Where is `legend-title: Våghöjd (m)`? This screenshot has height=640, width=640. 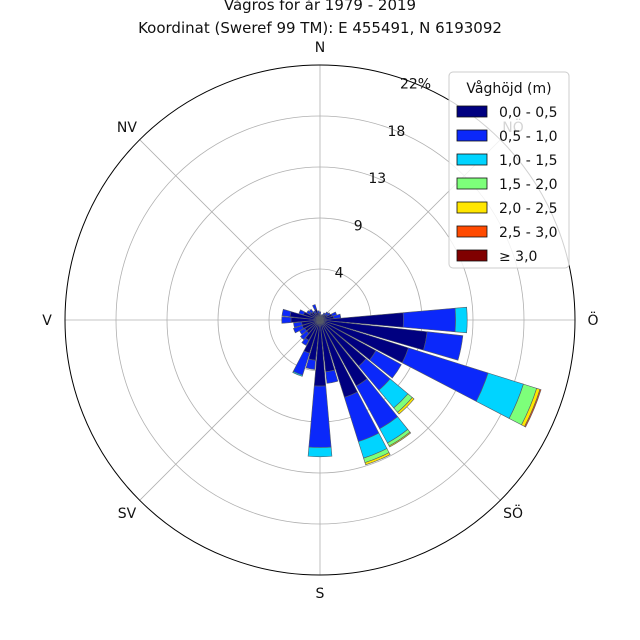
legend-title: Våghöjd (m) is located at coordinates (508, 88).